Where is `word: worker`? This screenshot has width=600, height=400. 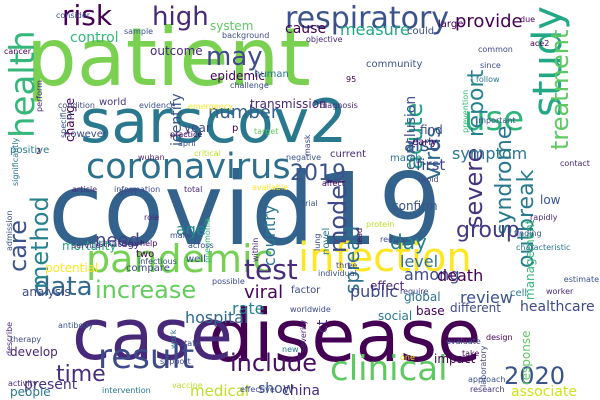
word: worker is located at coordinates (560, 291).